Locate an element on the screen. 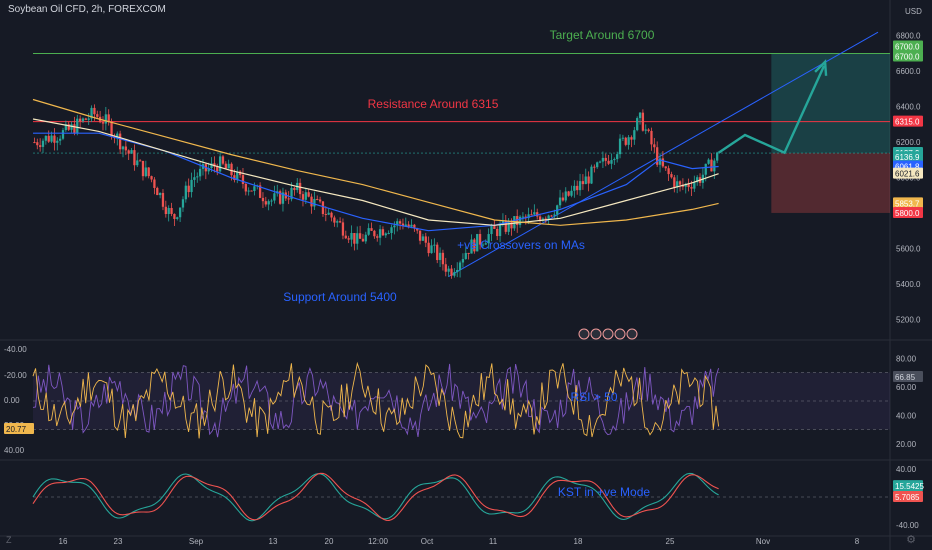 This screenshot has width=932, height=550. projection-arrow-head is located at coordinates (821, 67).